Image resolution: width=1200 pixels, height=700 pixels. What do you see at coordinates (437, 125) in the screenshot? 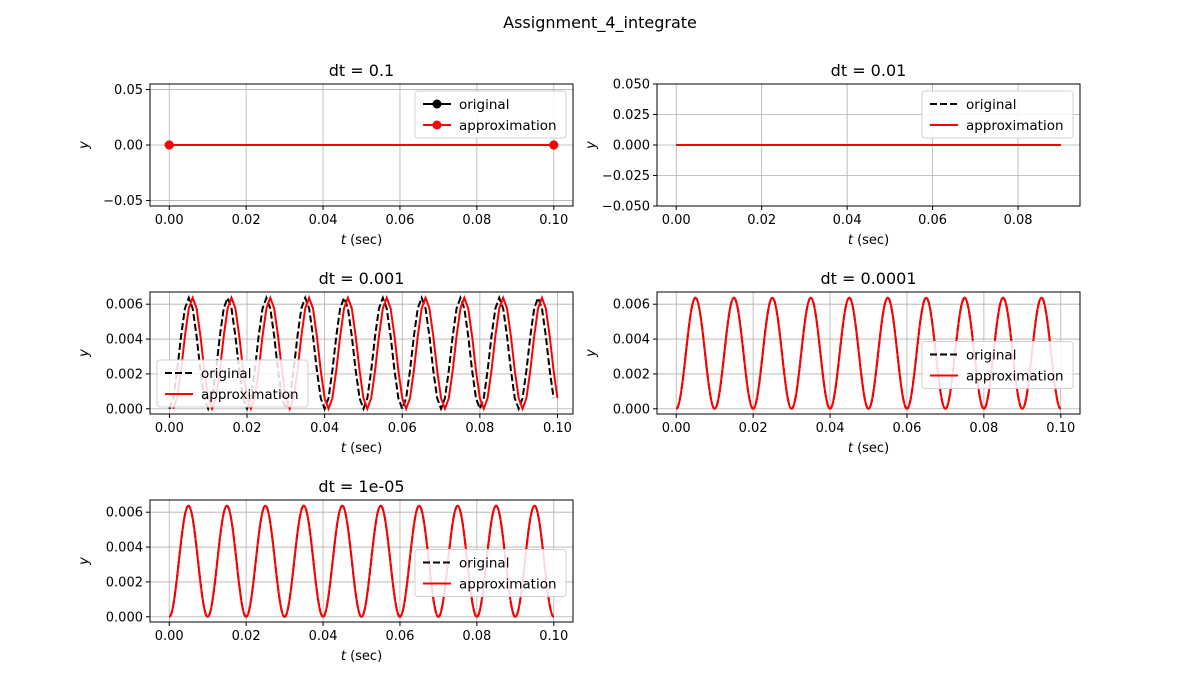
I see `legend-marker-approximation` at bounding box center [437, 125].